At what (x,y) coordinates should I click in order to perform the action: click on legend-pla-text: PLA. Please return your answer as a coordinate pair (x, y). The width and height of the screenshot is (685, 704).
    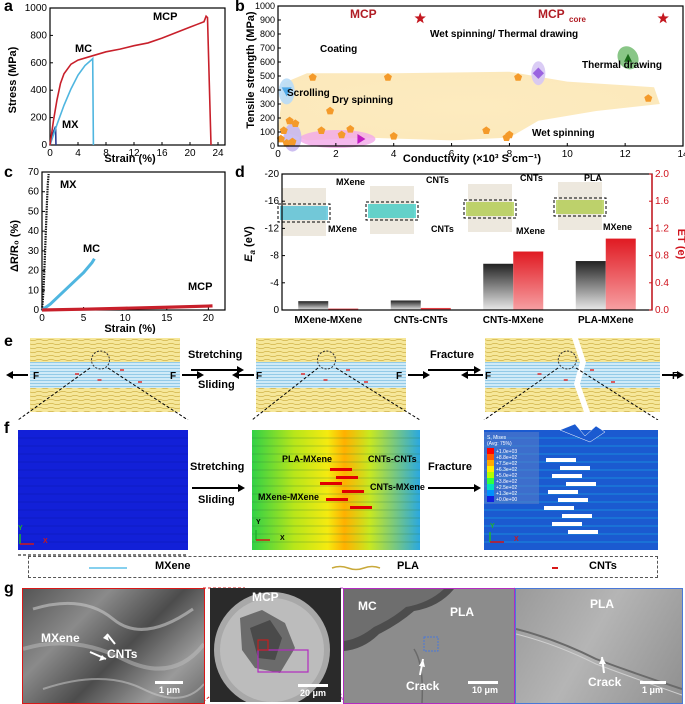
    Looking at the image, I should click on (408, 566).